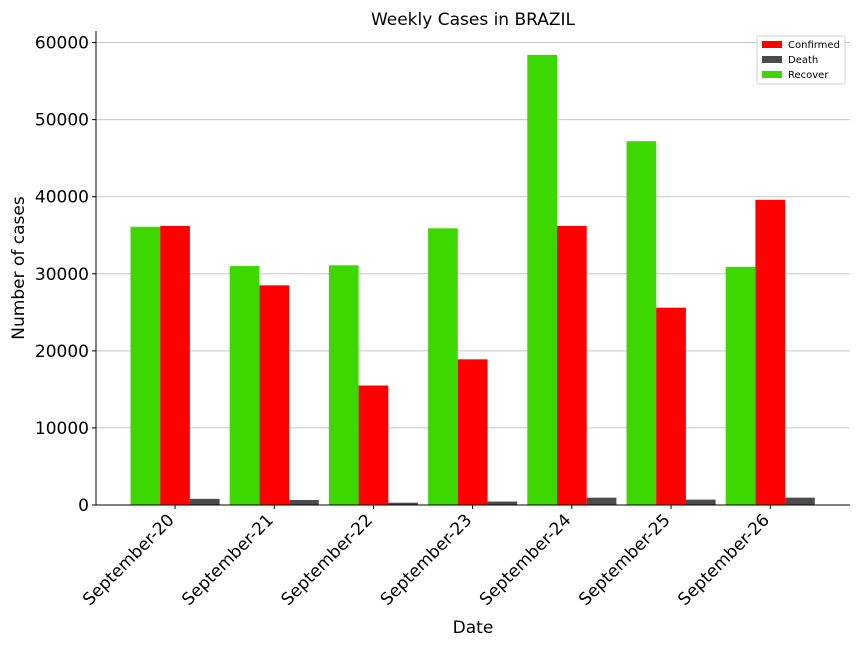 This screenshot has height=648, width=864. I want to click on x-tick-label: September-26, so click(723, 559).